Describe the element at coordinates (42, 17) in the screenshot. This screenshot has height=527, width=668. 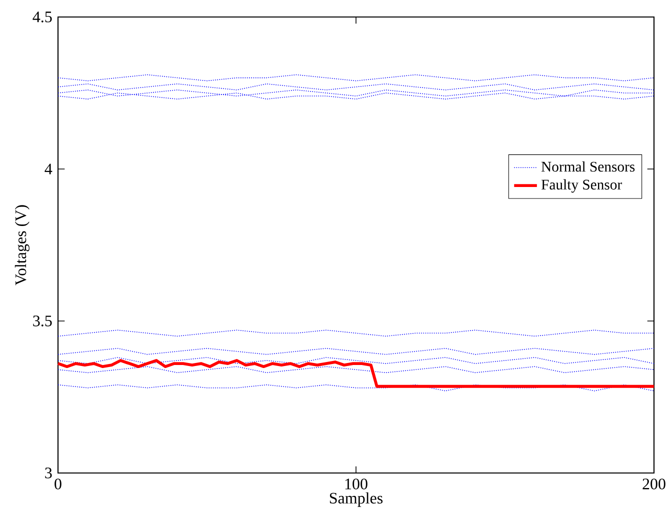
I see `y-tick-label: 4.5` at that location.